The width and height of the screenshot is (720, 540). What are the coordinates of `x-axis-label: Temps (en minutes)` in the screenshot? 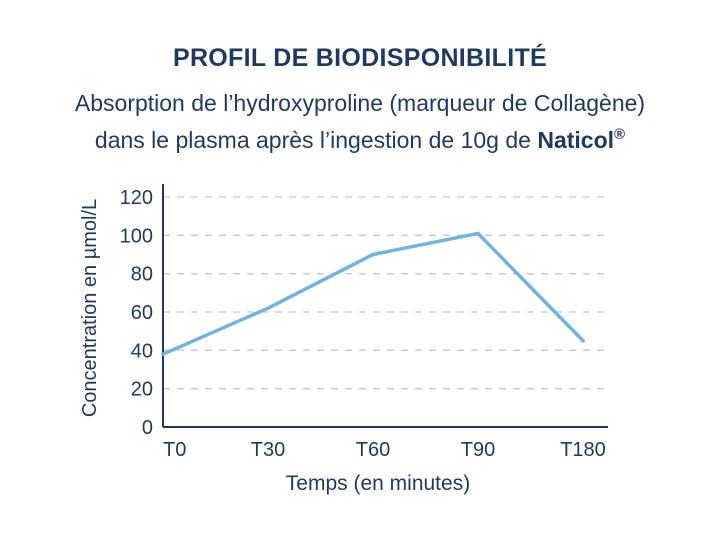 It's located at (378, 483).